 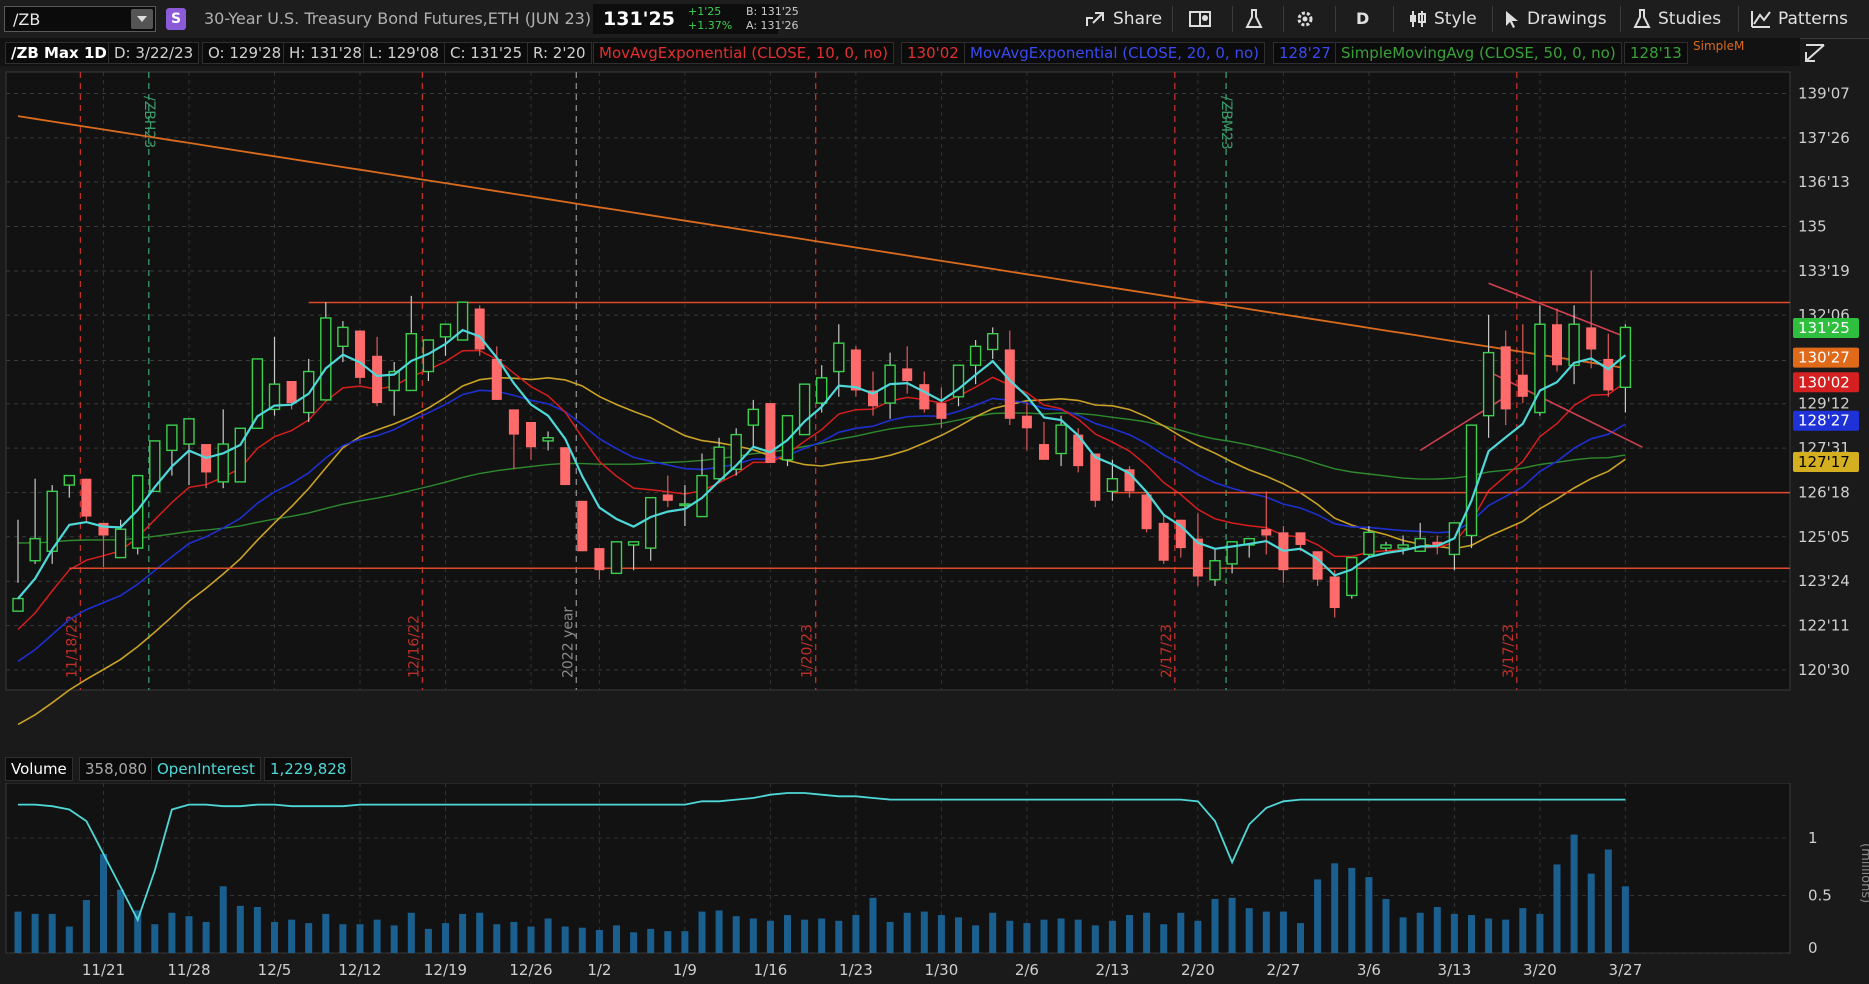 I want to click on price-marker-label: 127'17, so click(x=1824, y=462).